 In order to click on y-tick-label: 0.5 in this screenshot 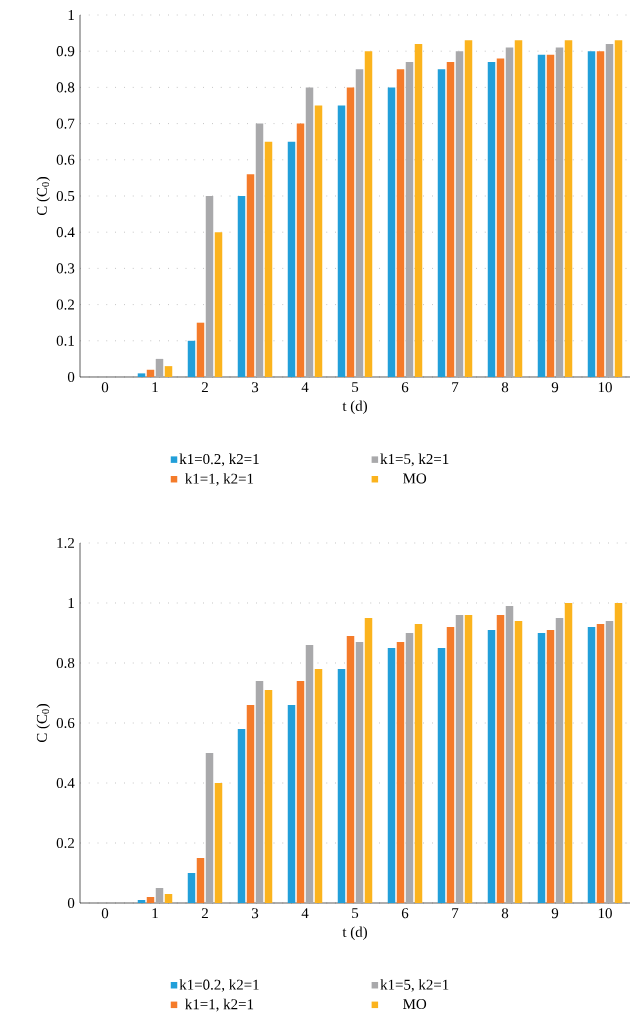, I will do `click(65, 196)`.